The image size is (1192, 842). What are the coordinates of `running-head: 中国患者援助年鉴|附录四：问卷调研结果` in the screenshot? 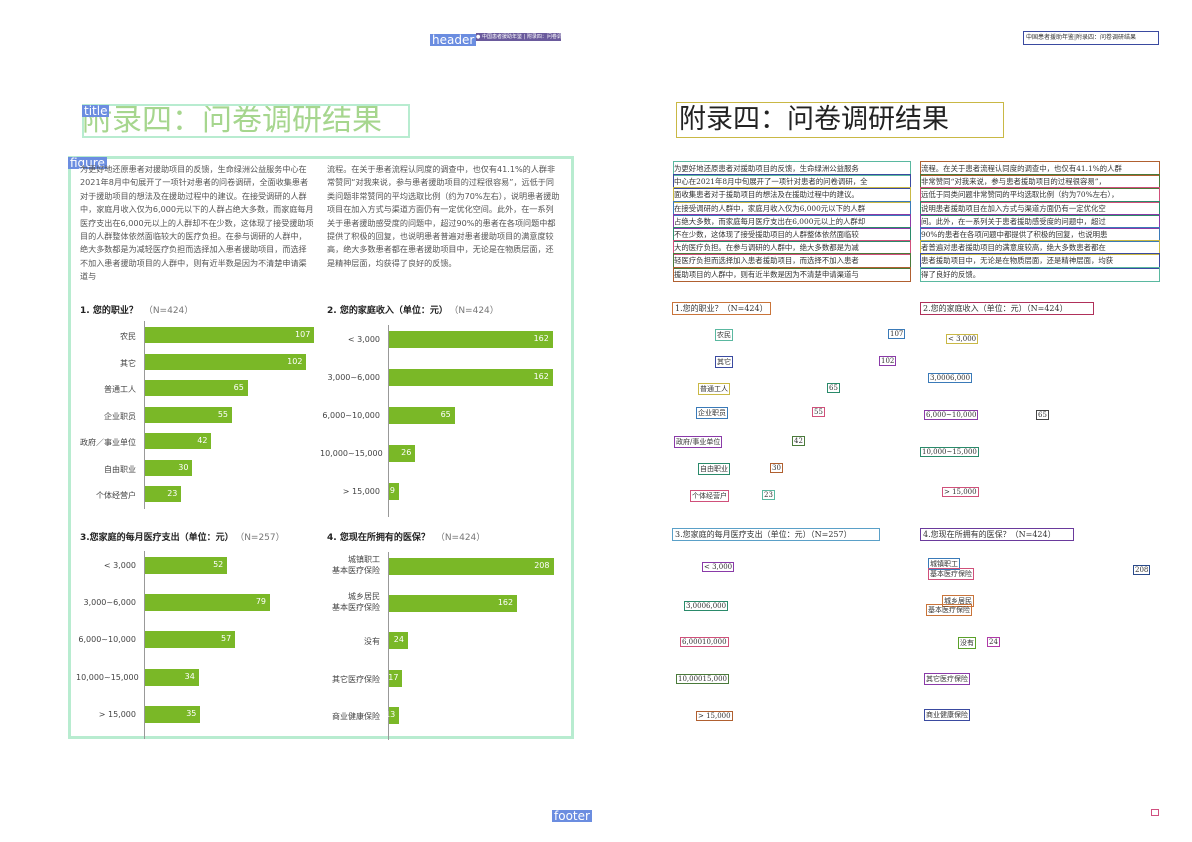 It's located at (1091, 38).